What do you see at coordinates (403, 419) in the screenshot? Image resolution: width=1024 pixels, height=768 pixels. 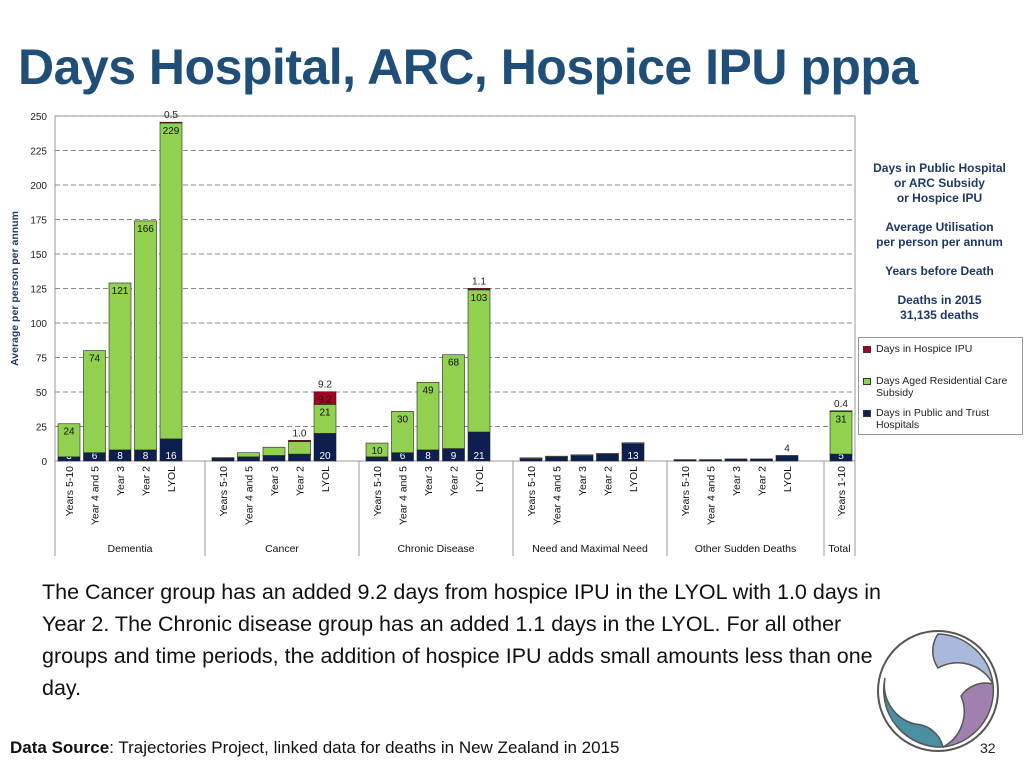 I see `data-label-arc: 30` at bounding box center [403, 419].